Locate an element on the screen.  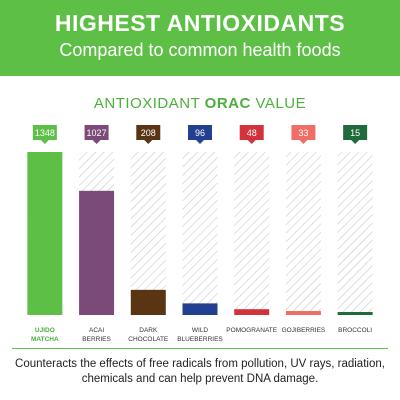
bar-group: 96 WILD BLUEBERRIES is located at coordinates (200, 234).